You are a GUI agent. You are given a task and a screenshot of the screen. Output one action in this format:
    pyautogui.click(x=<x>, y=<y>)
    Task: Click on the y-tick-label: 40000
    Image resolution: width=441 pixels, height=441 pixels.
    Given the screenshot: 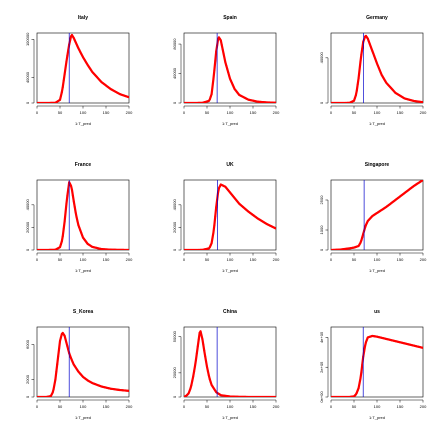 What is the action you would take?
    pyautogui.click(x=174, y=73)
    